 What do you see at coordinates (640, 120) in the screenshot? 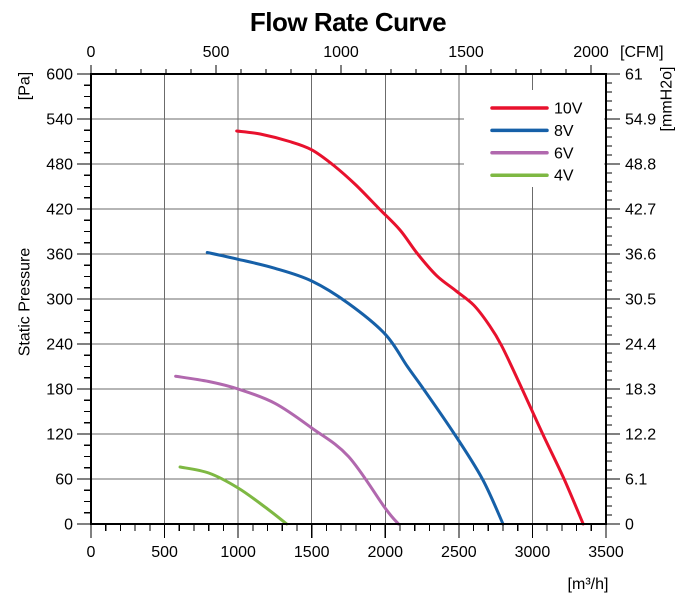
I see `y-right-tick-label: 54.9` at bounding box center [640, 120].